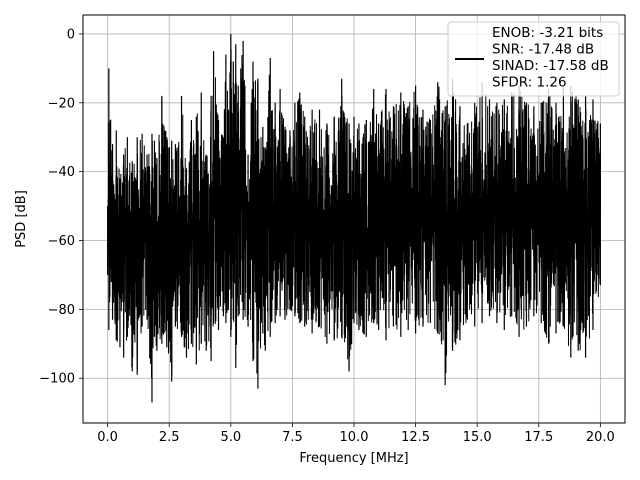  What do you see at coordinates (71, 34) in the screenshot?
I see `y-tick-label: 0` at bounding box center [71, 34].